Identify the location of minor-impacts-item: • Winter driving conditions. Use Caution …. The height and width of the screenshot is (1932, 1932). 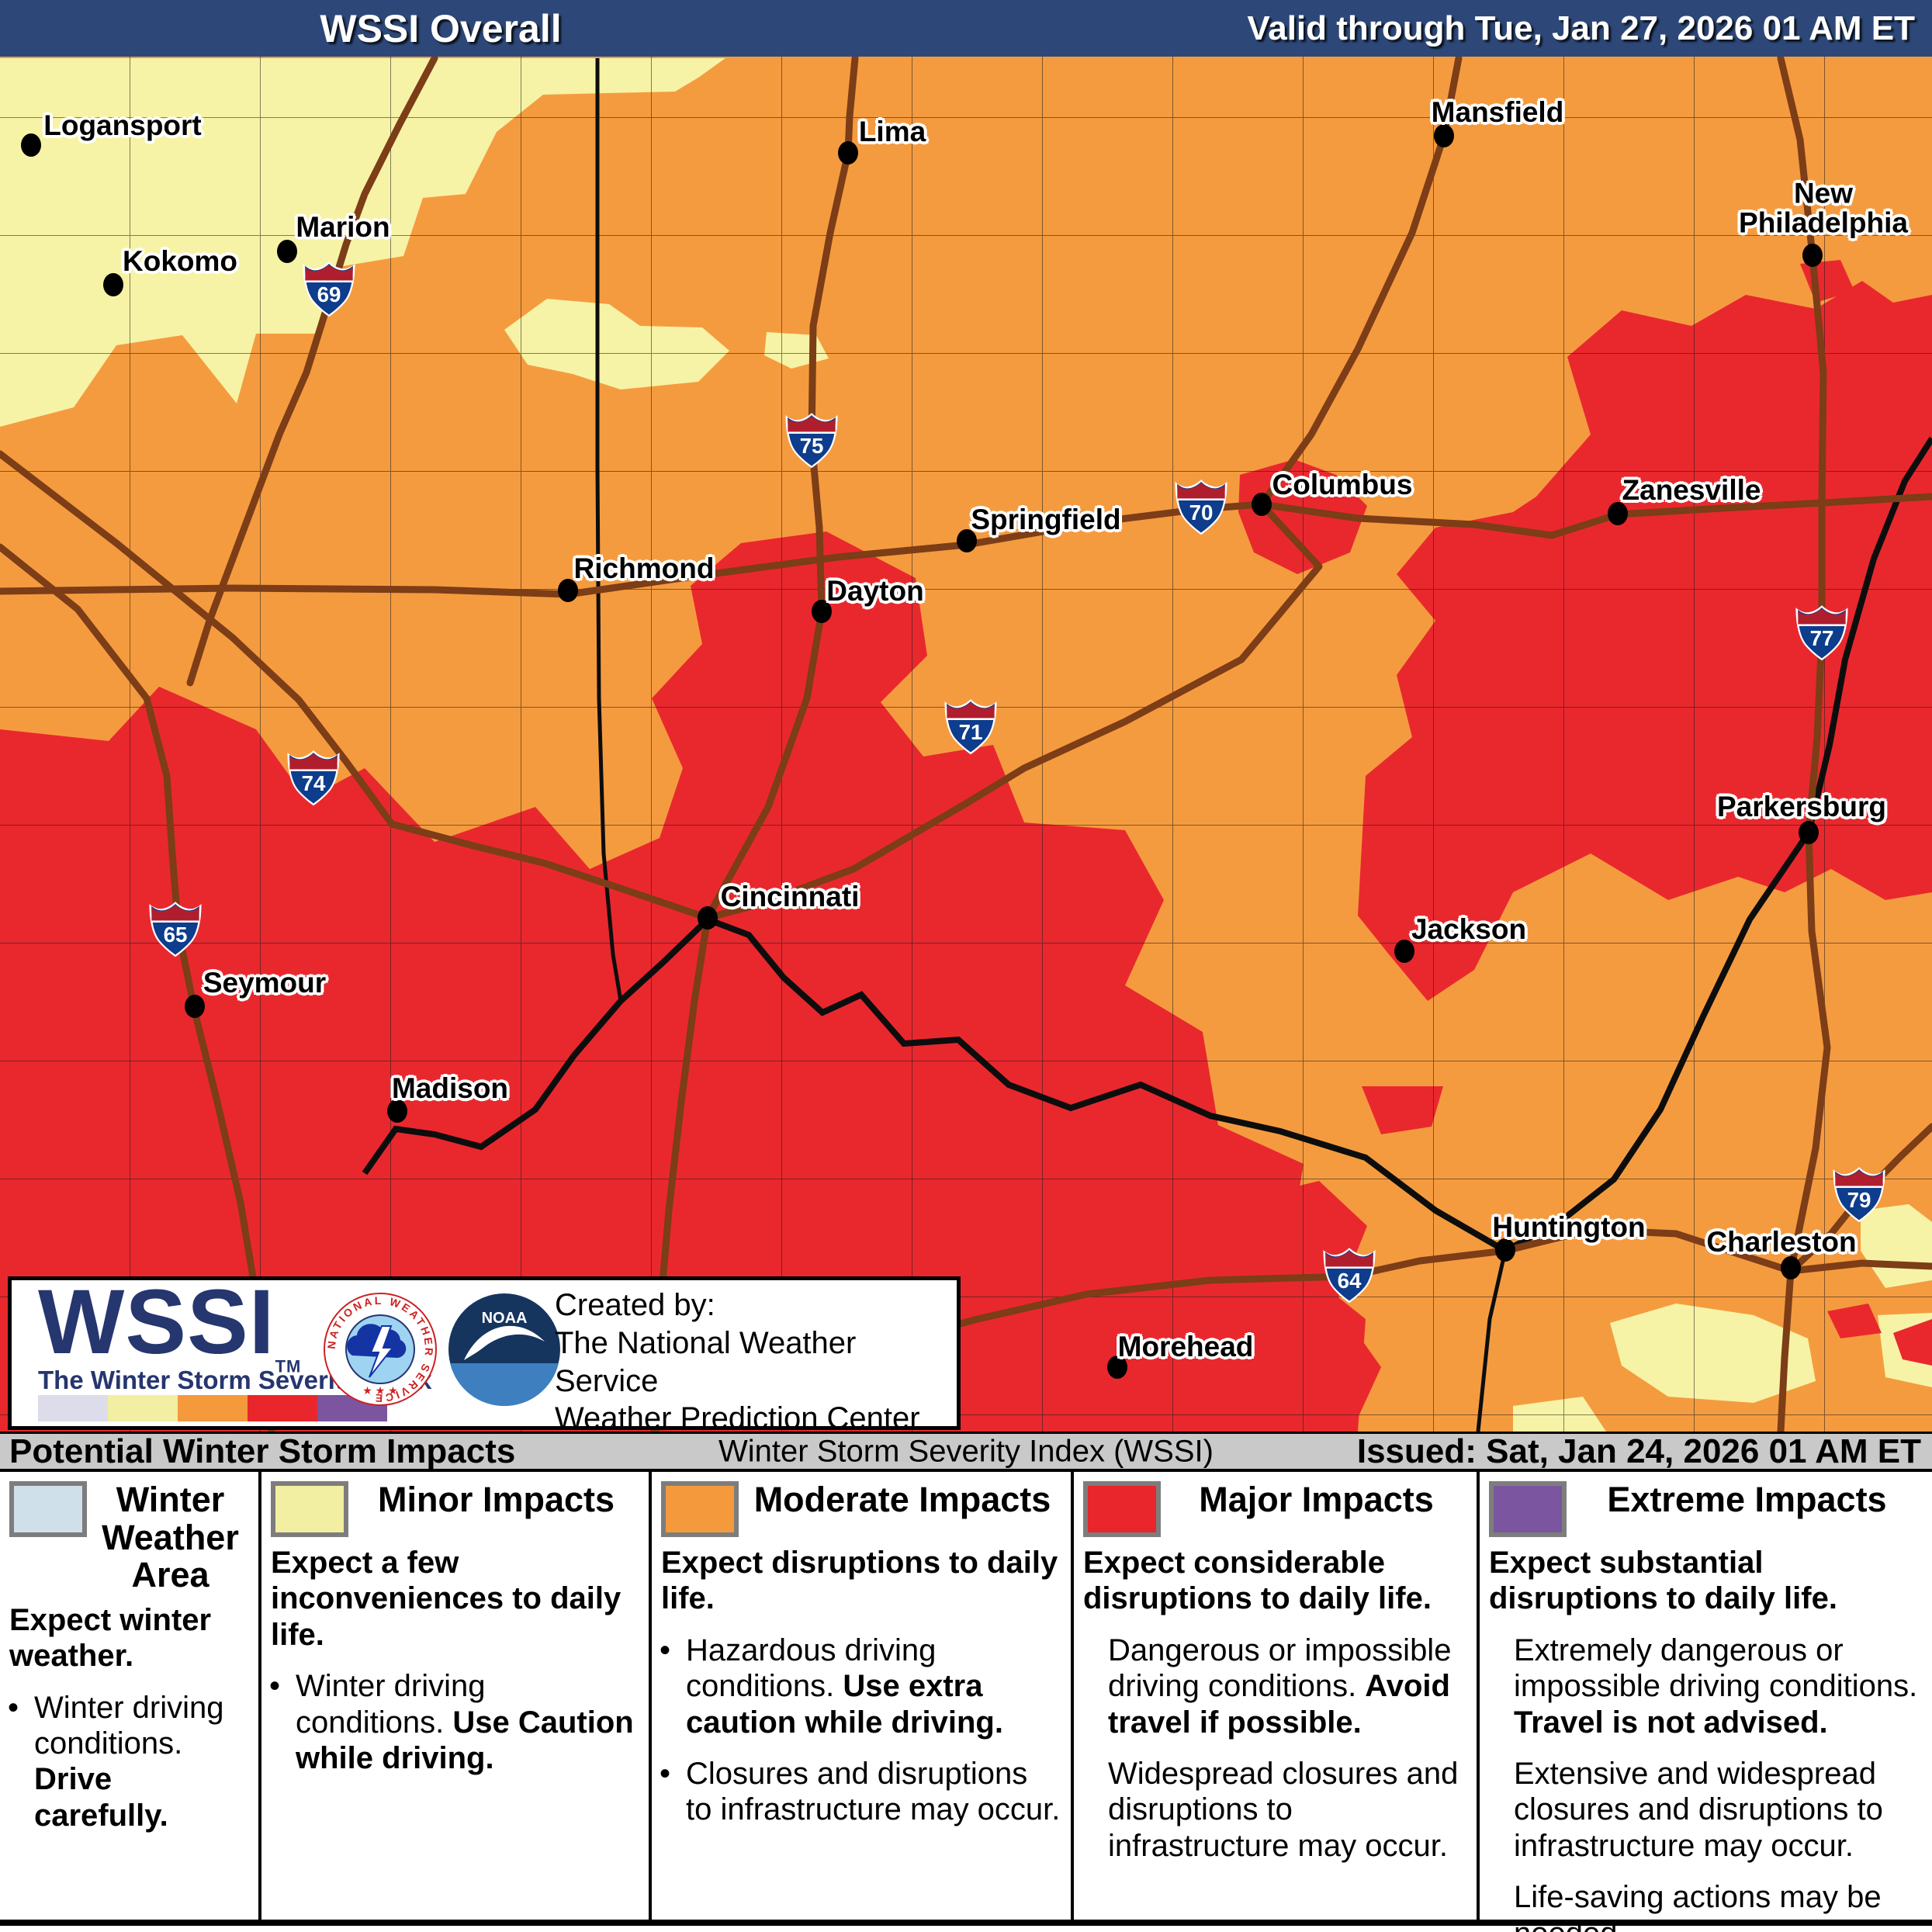
(454, 1722).